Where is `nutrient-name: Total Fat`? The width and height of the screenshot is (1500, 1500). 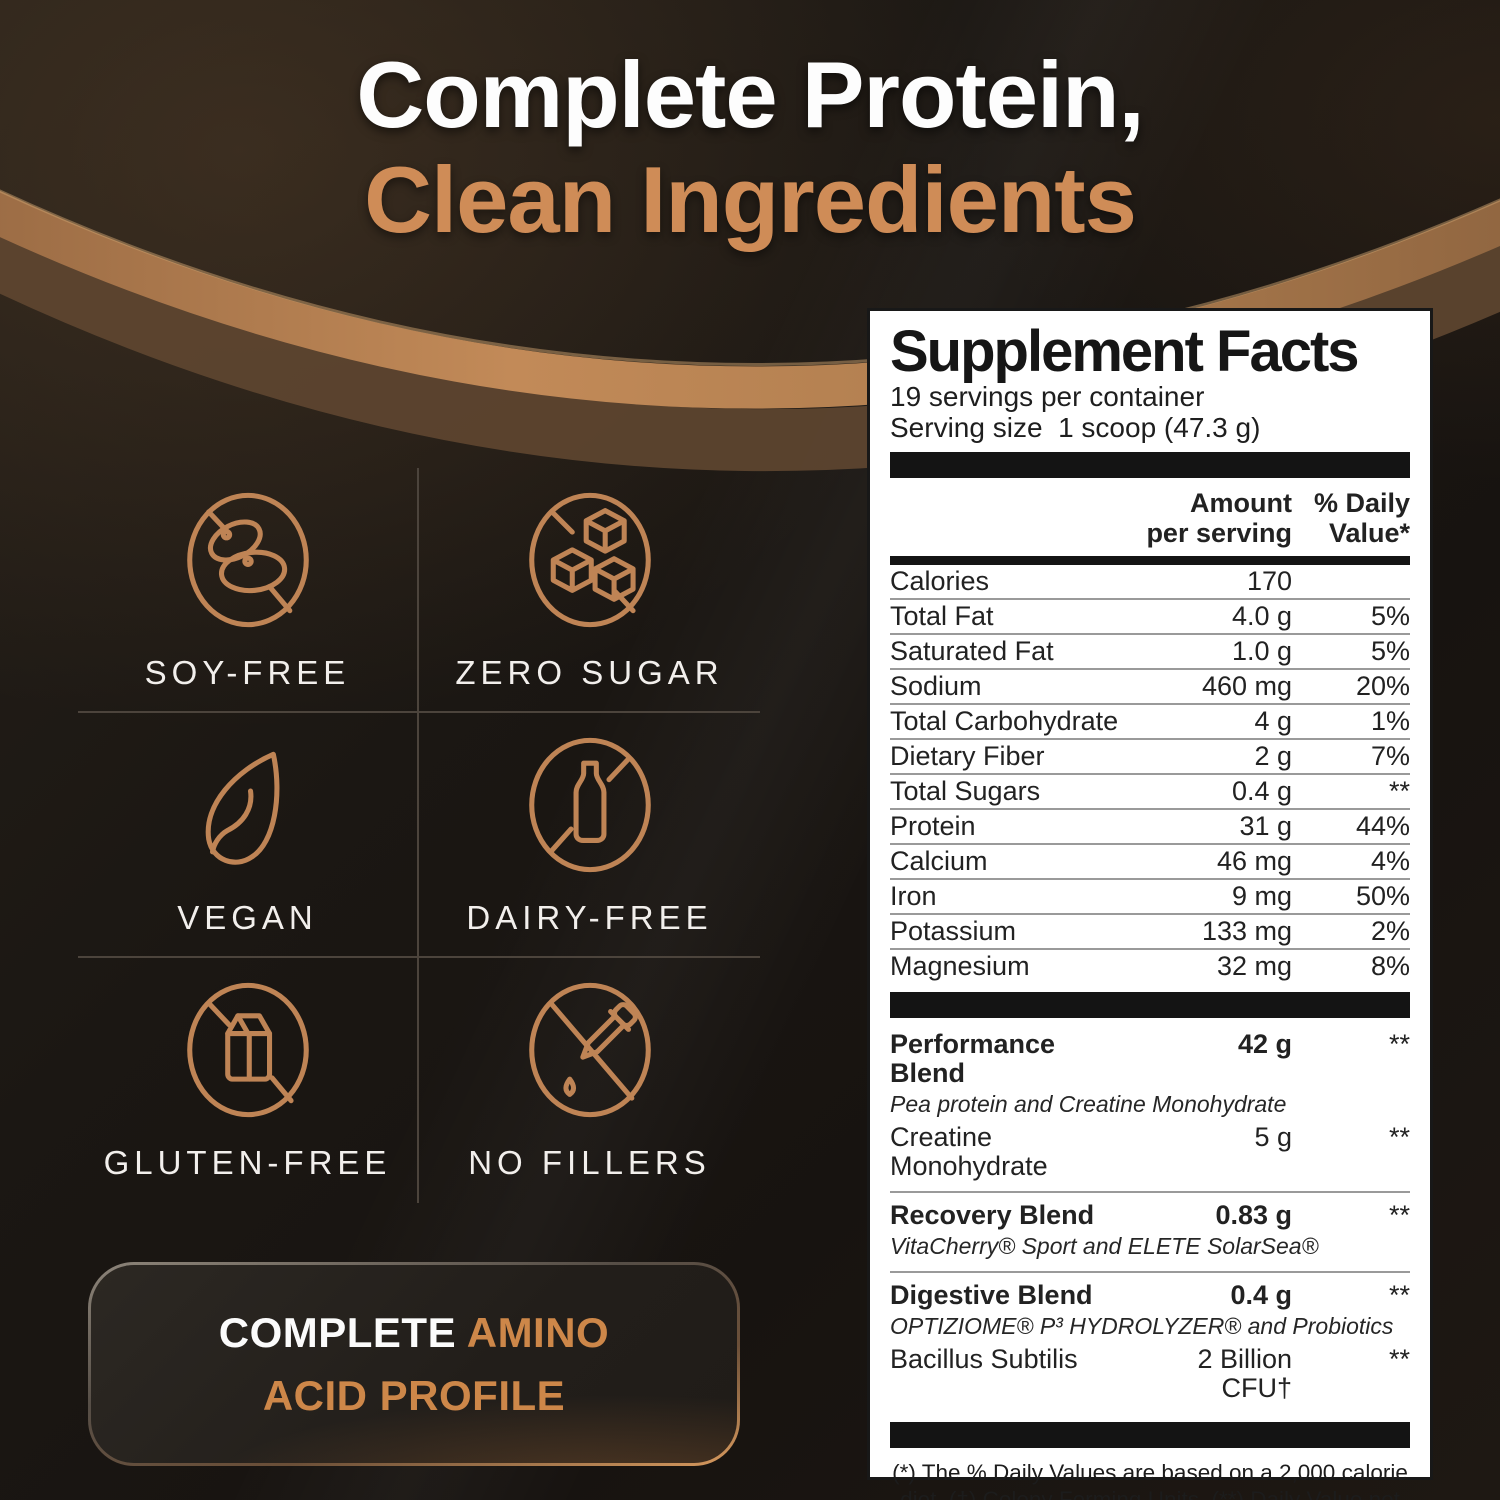
nutrient-name: Total Fat is located at coordinates (942, 616).